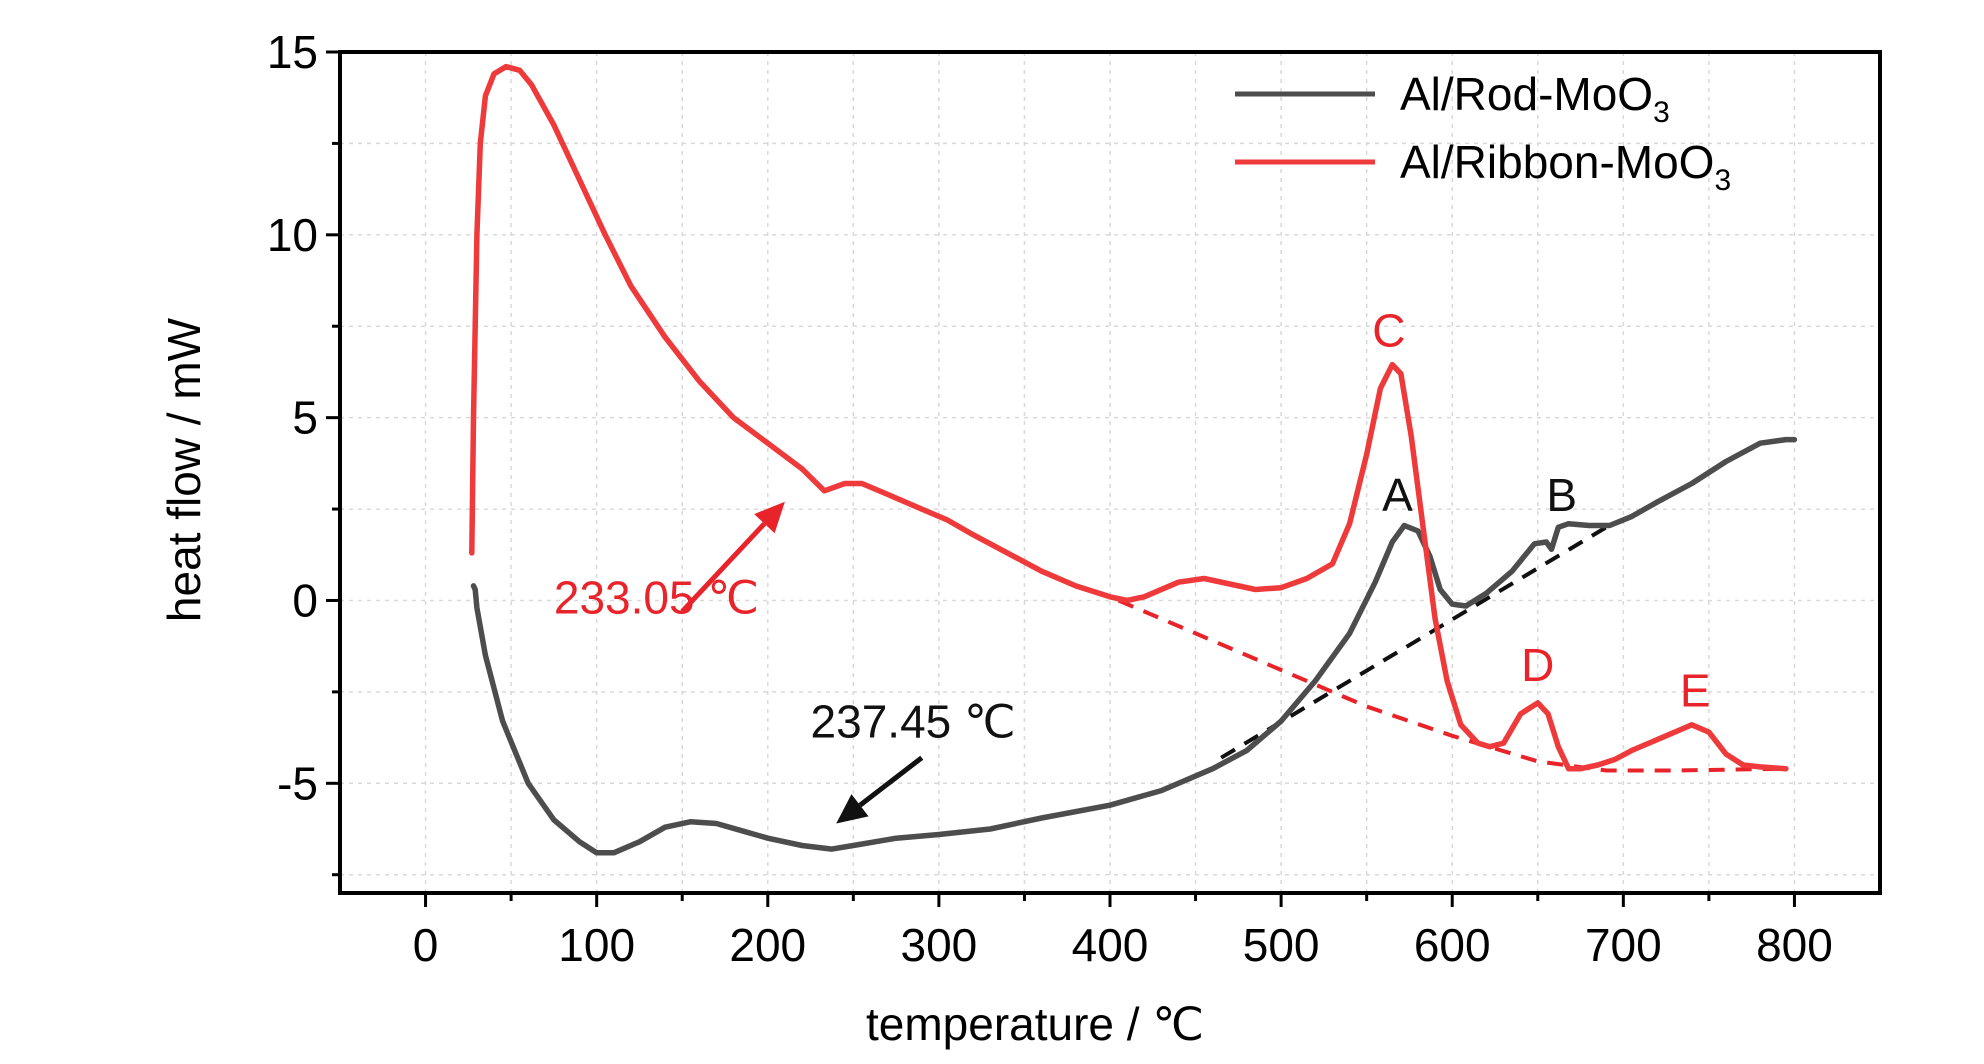  What do you see at coordinates (913, 722) in the screenshot?
I see `annotation-label: 237.45 ℃` at bounding box center [913, 722].